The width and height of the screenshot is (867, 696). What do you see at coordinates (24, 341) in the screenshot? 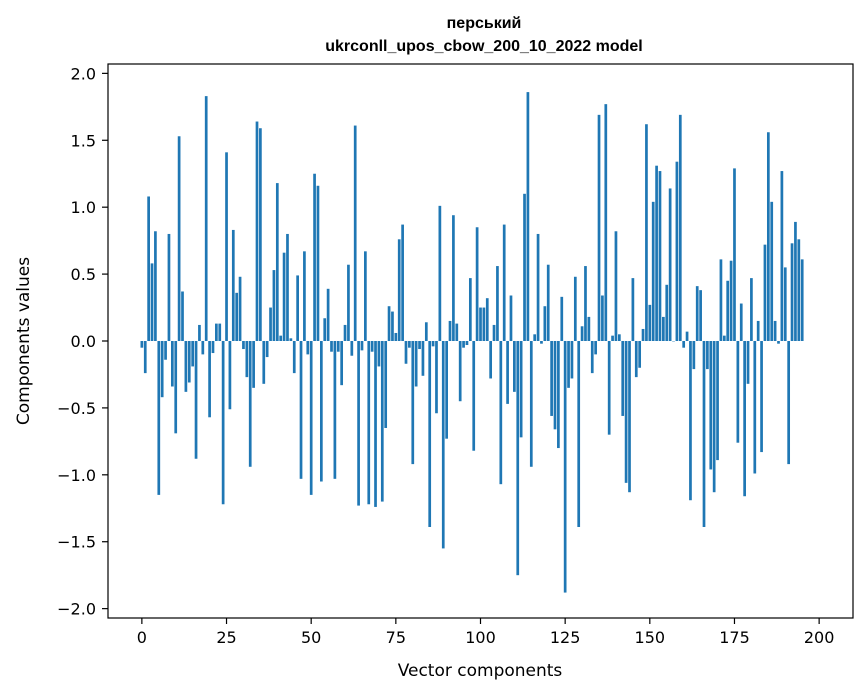
I see `y-axis-label: Components values` at bounding box center [24, 341].